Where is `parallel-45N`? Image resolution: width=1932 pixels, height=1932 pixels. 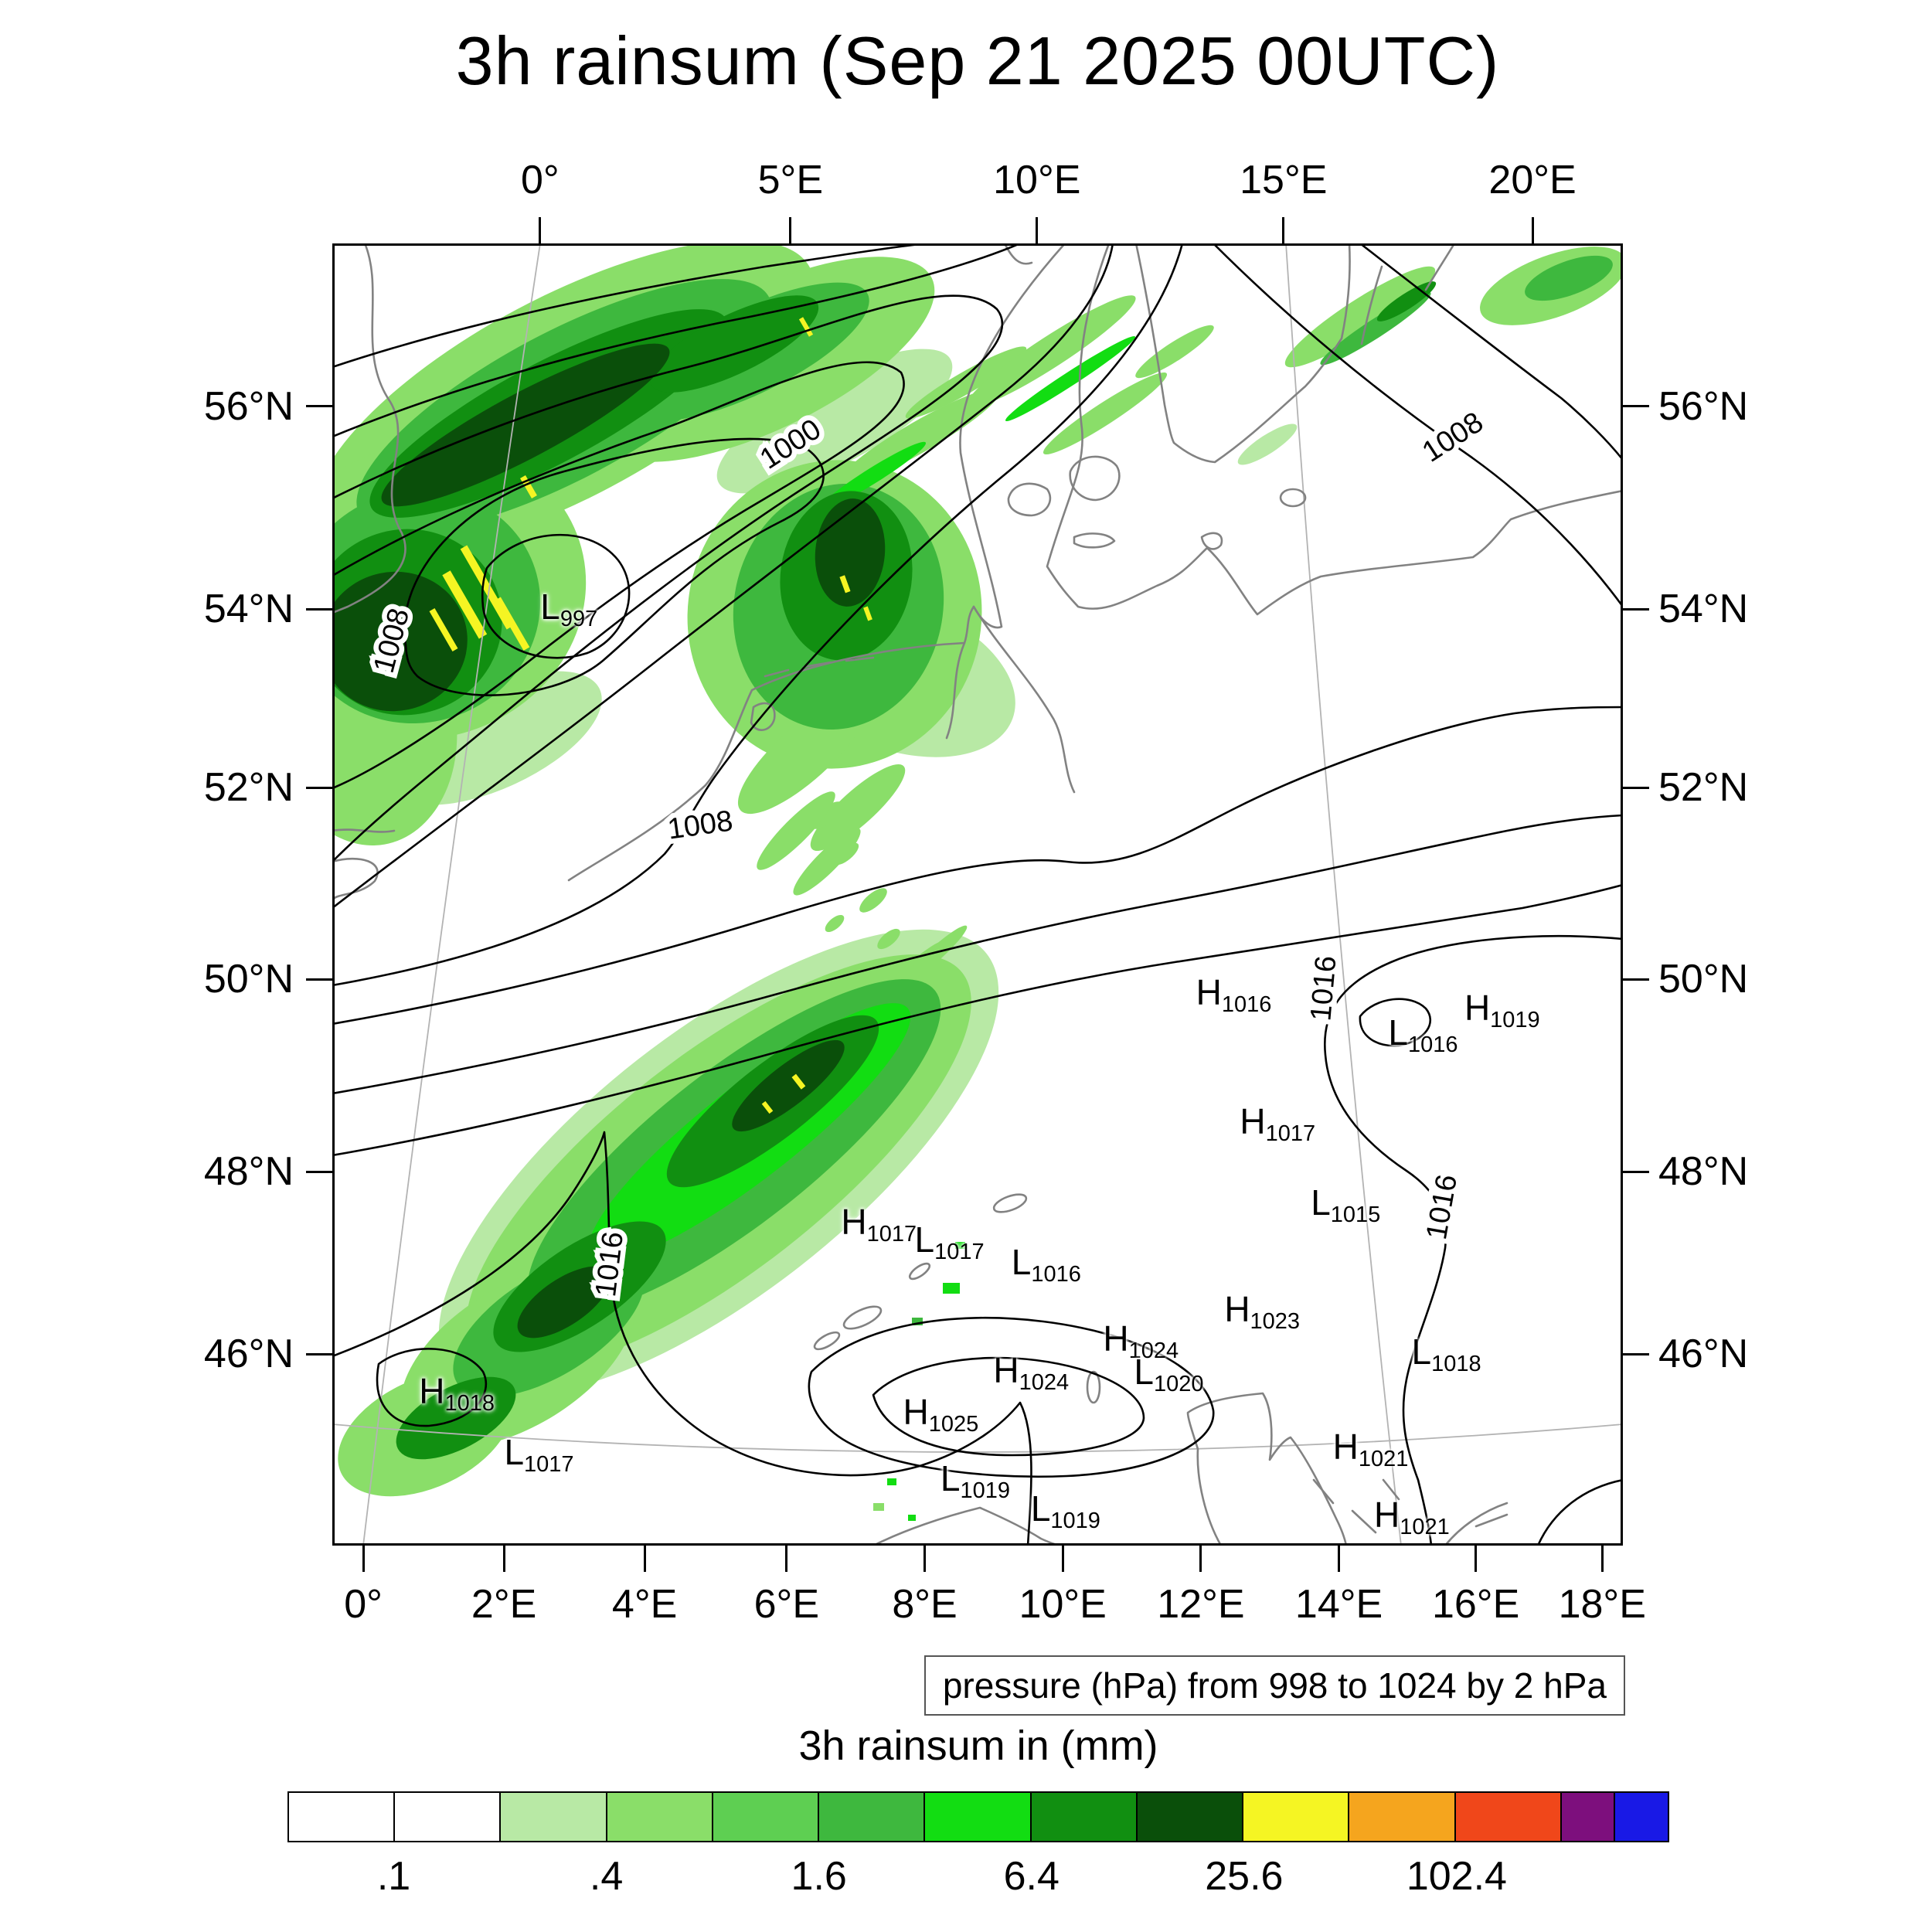 parallel-45N is located at coordinates (978, 1438).